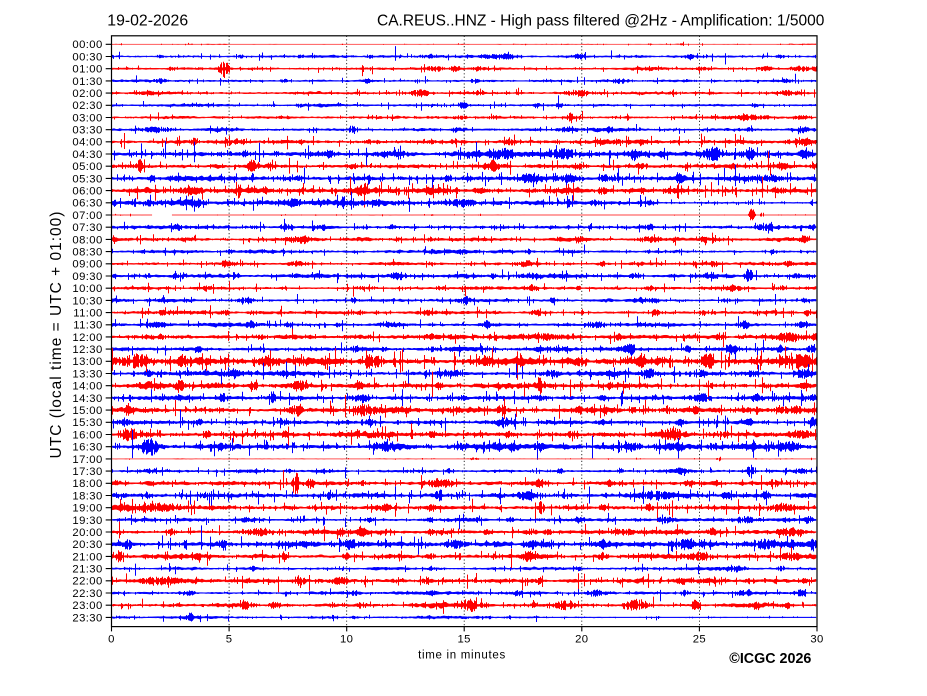 The width and height of the screenshot is (927, 696). I want to click on svg-text: 14:30, so click(87, 399).